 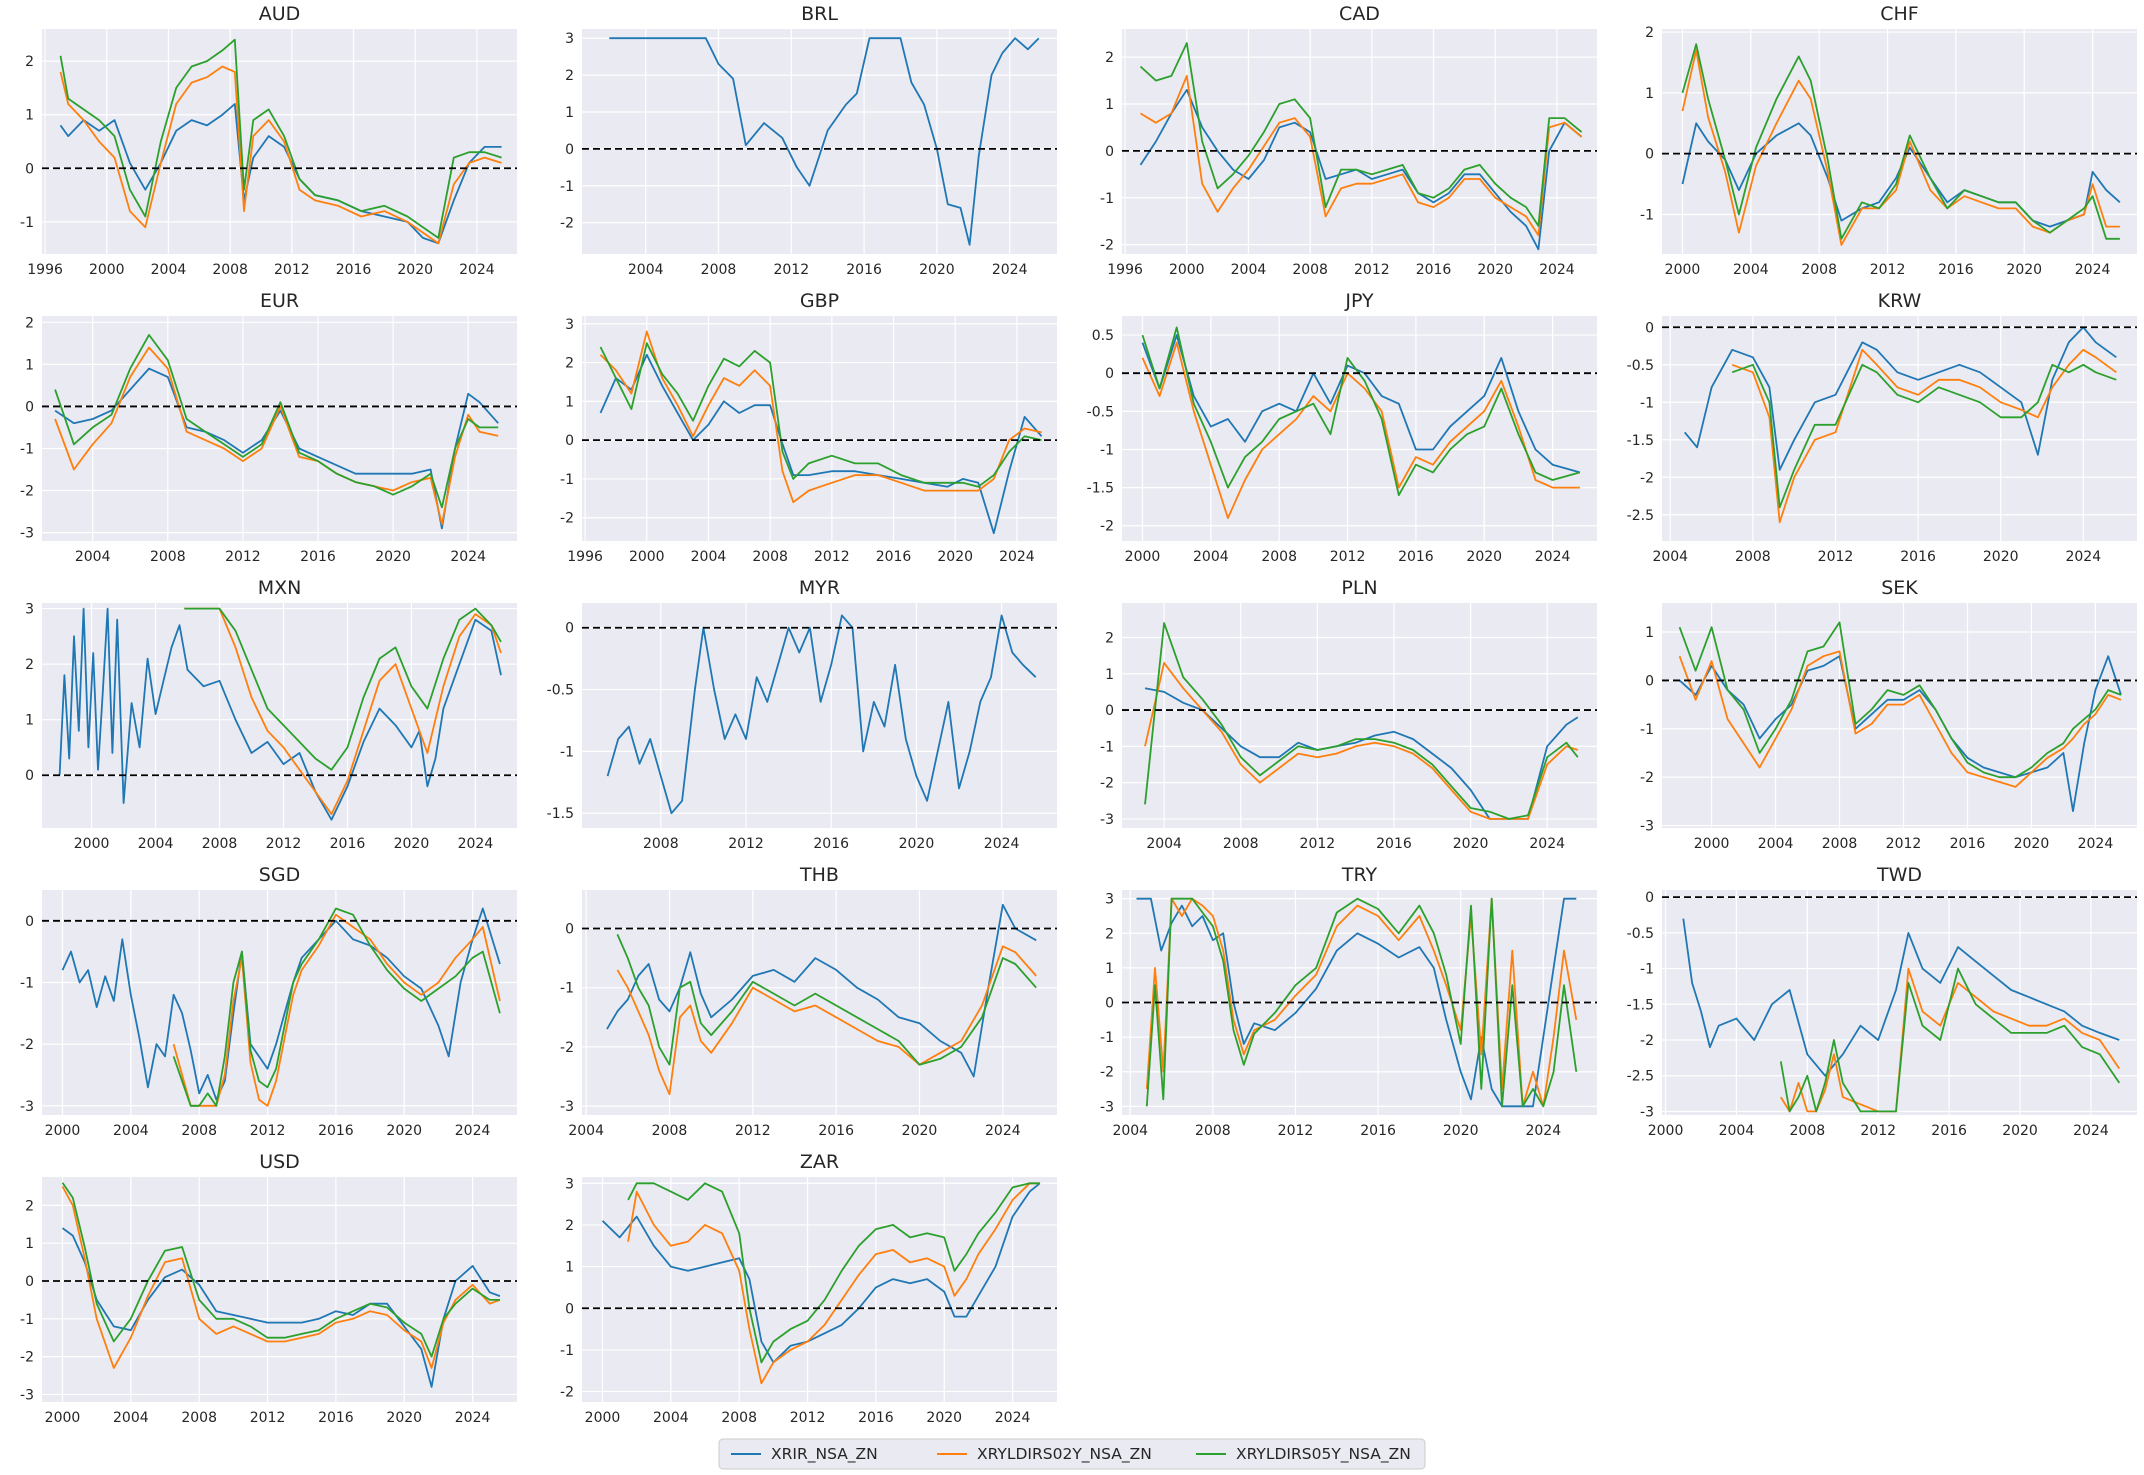 I want to click on x-tick-label: 1996, so click(x=585, y=557).